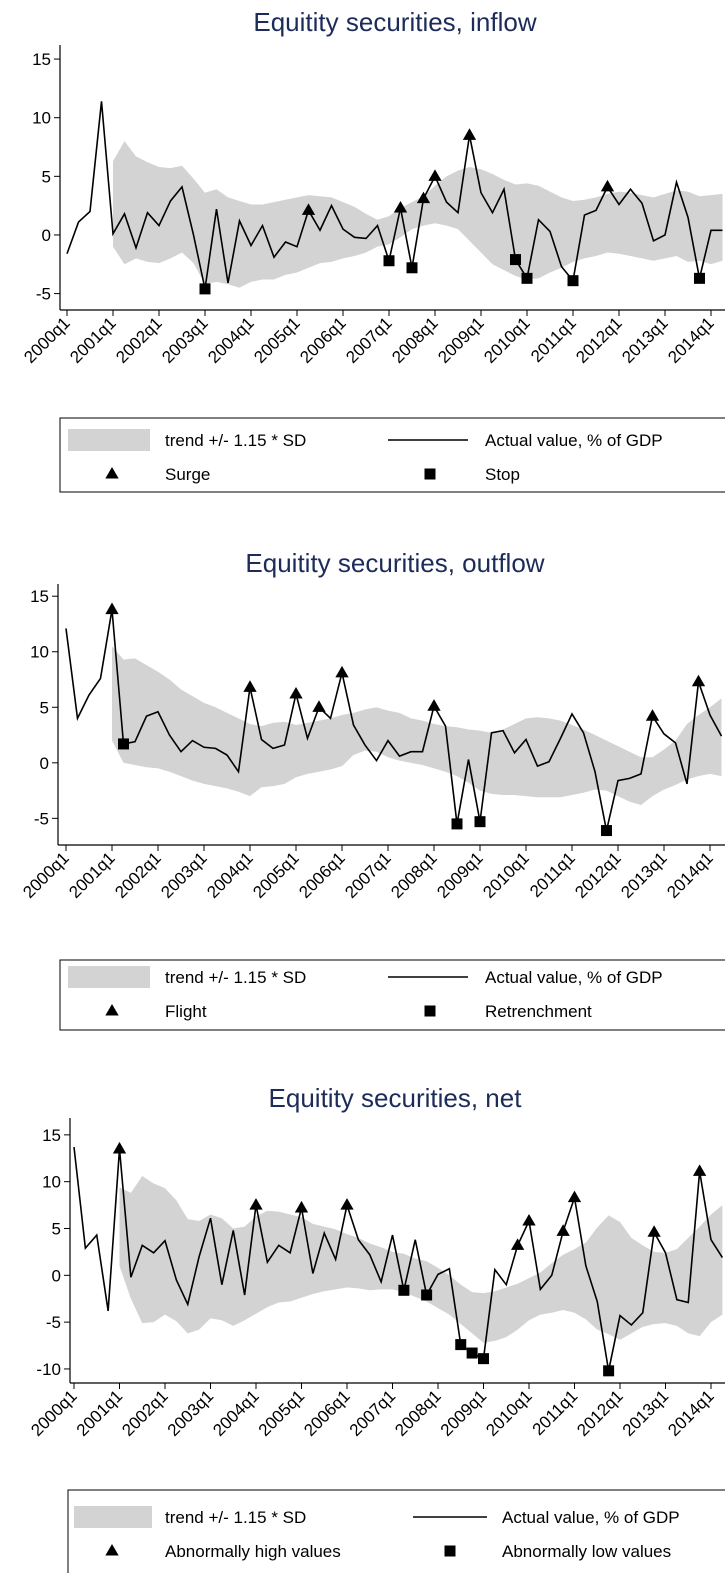 The width and height of the screenshot is (725, 1573). I want to click on legend-swatch, so click(109, 977).